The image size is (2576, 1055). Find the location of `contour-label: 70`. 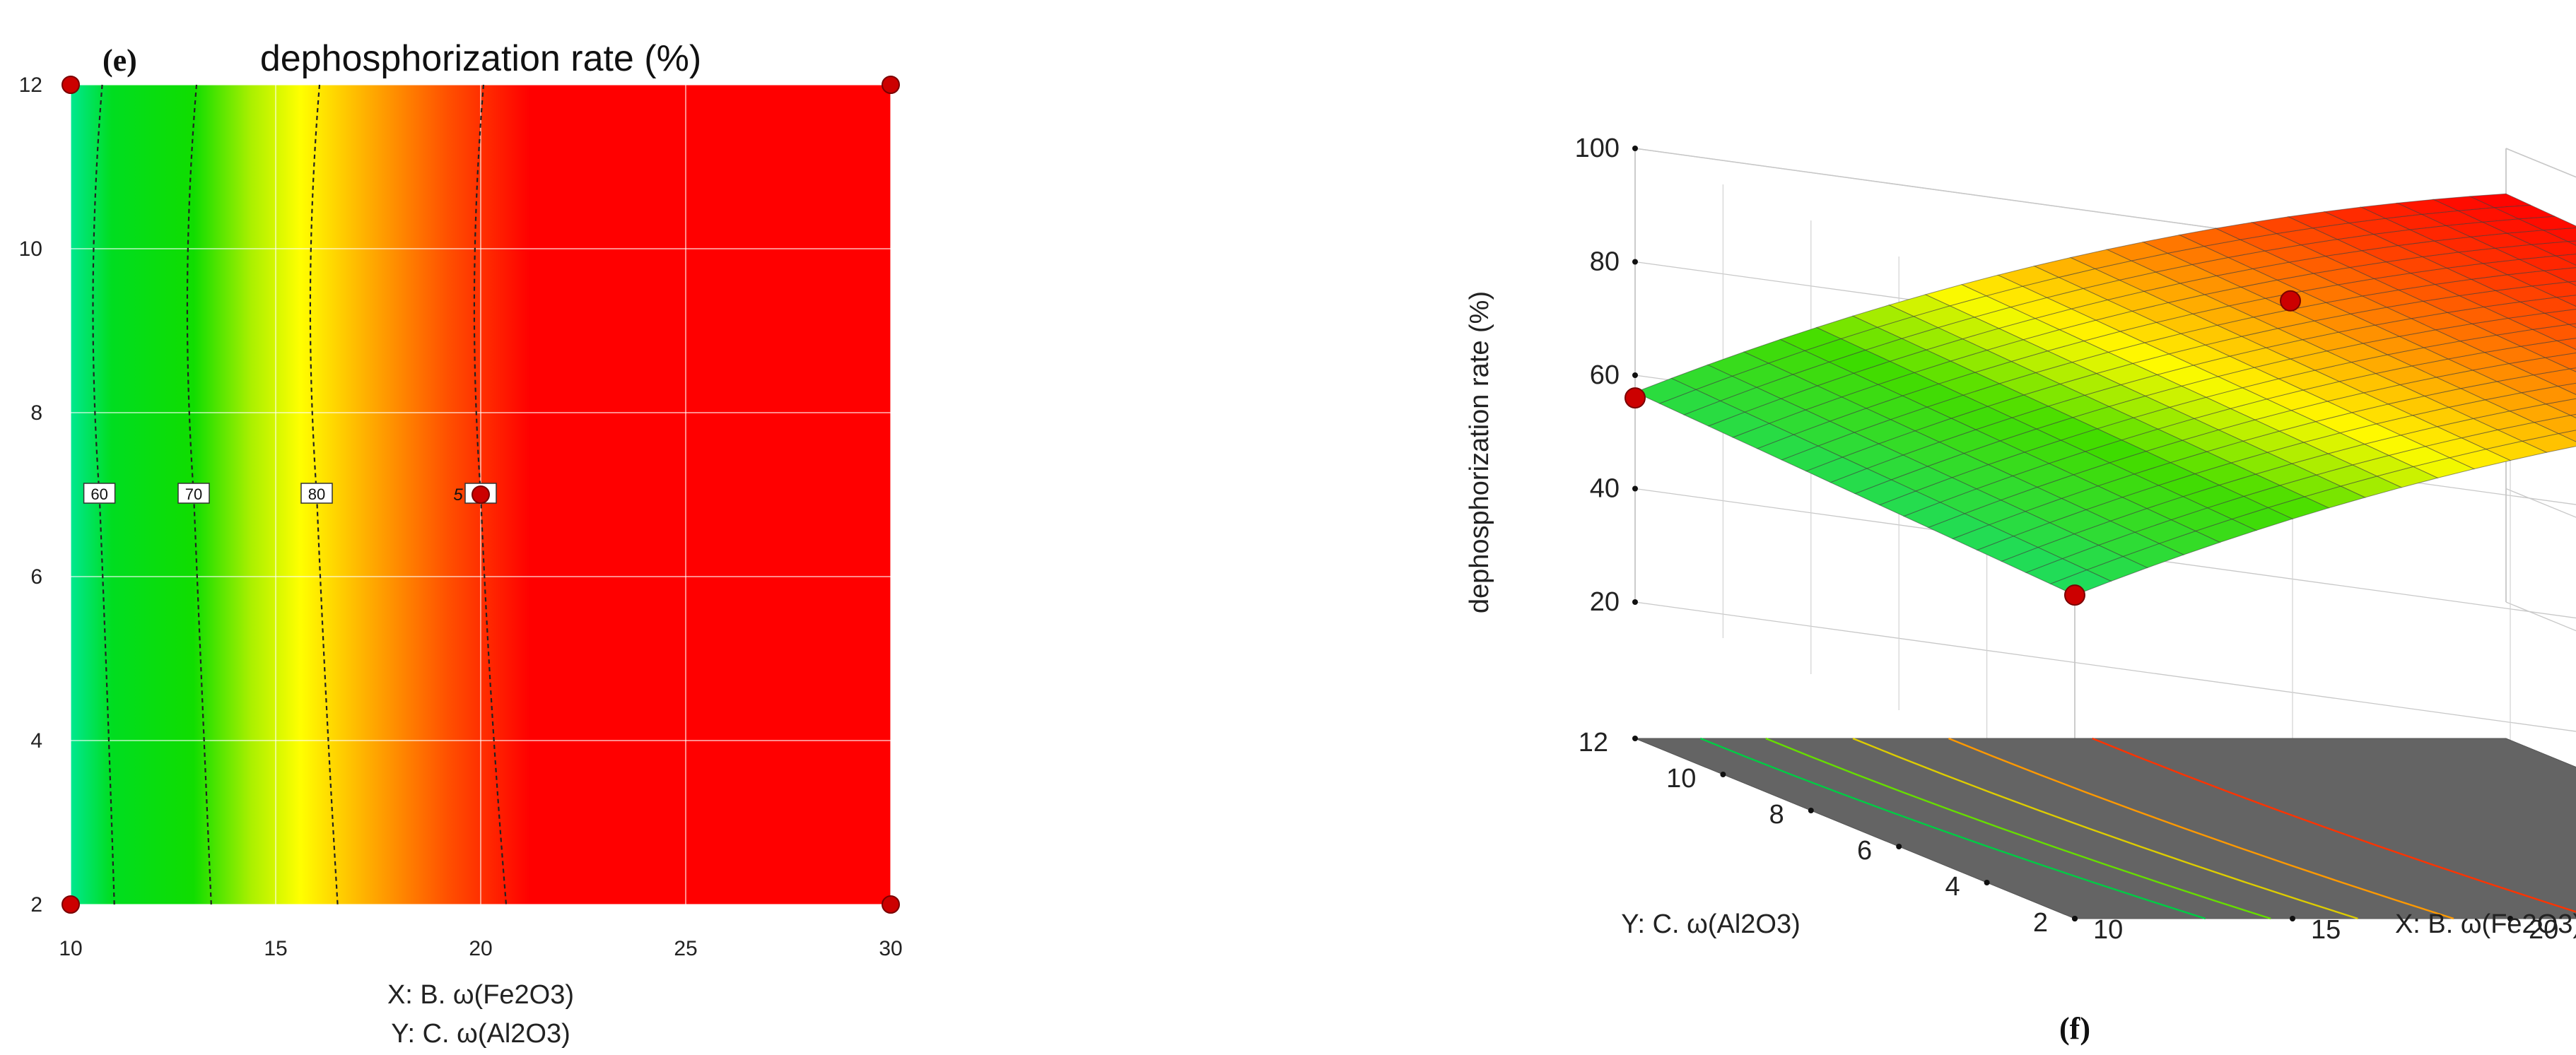

contour-label: 70 is located at coordinates (194, 494).